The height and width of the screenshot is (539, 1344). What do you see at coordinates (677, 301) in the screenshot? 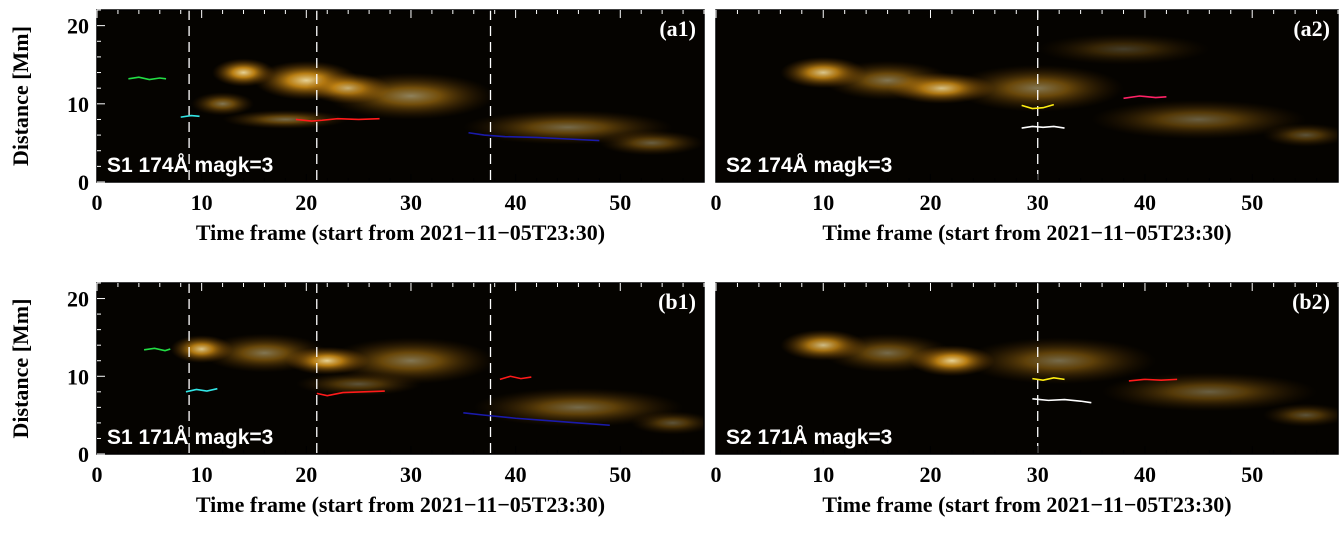
I see `panel-tag: (b1)` at bounding box center [677, 301].